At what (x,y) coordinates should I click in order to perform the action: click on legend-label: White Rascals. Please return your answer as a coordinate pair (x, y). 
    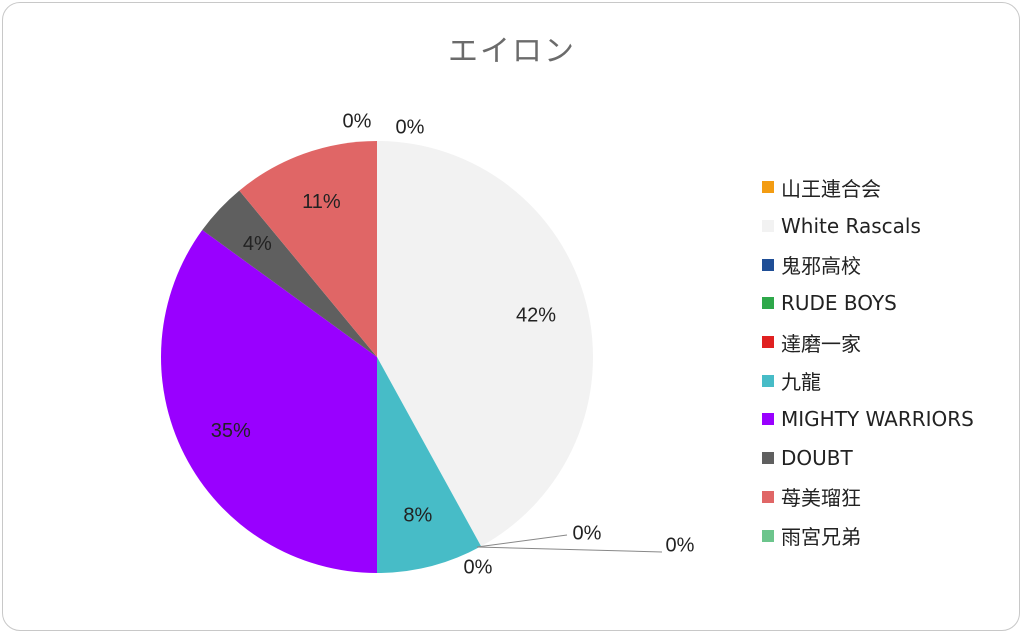
    Looking at the image, I should click on (851, 226).